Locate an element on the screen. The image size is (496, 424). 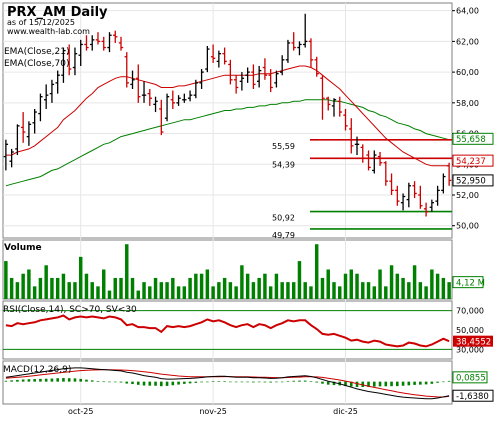
rsi-tick-label: 30,000 is located at coordinates (470, 349).